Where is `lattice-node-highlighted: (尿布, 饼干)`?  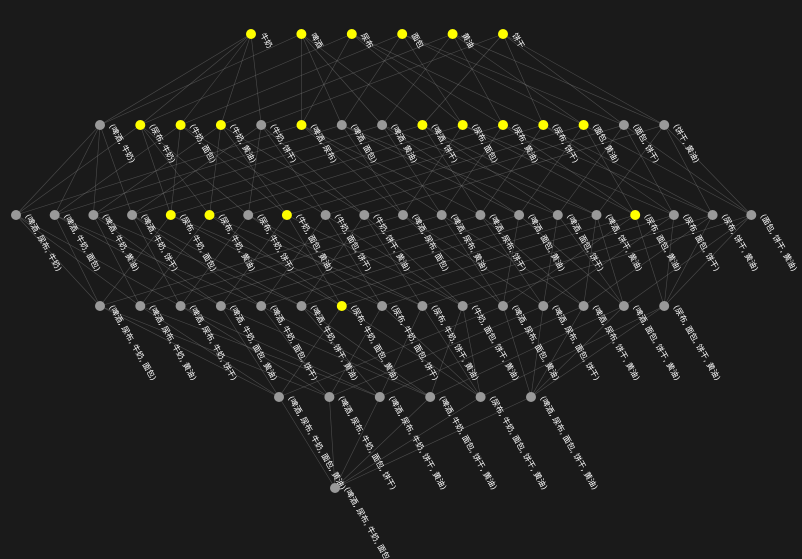 lattice-node-highlighted: (尿布, 饼干) is located at coordinates (559, 142).